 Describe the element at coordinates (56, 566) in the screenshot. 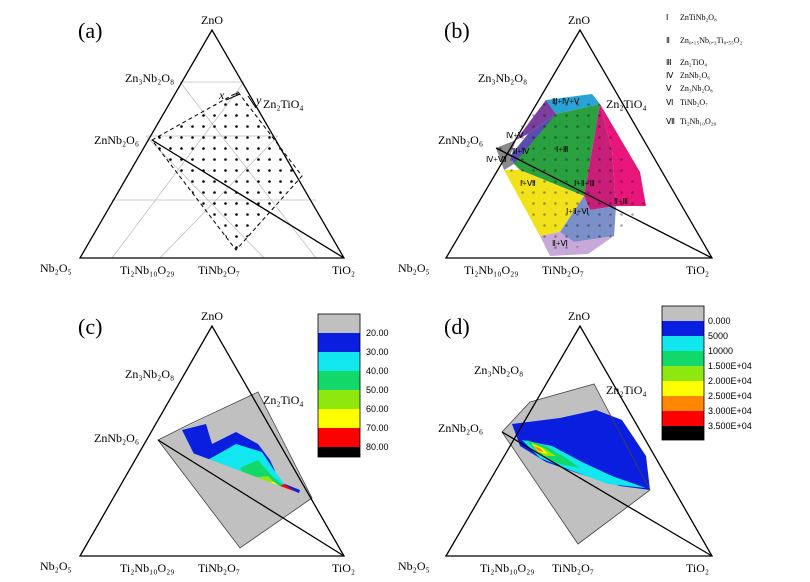

I see `vertex-left-c: Nb₂O₅` at that location.